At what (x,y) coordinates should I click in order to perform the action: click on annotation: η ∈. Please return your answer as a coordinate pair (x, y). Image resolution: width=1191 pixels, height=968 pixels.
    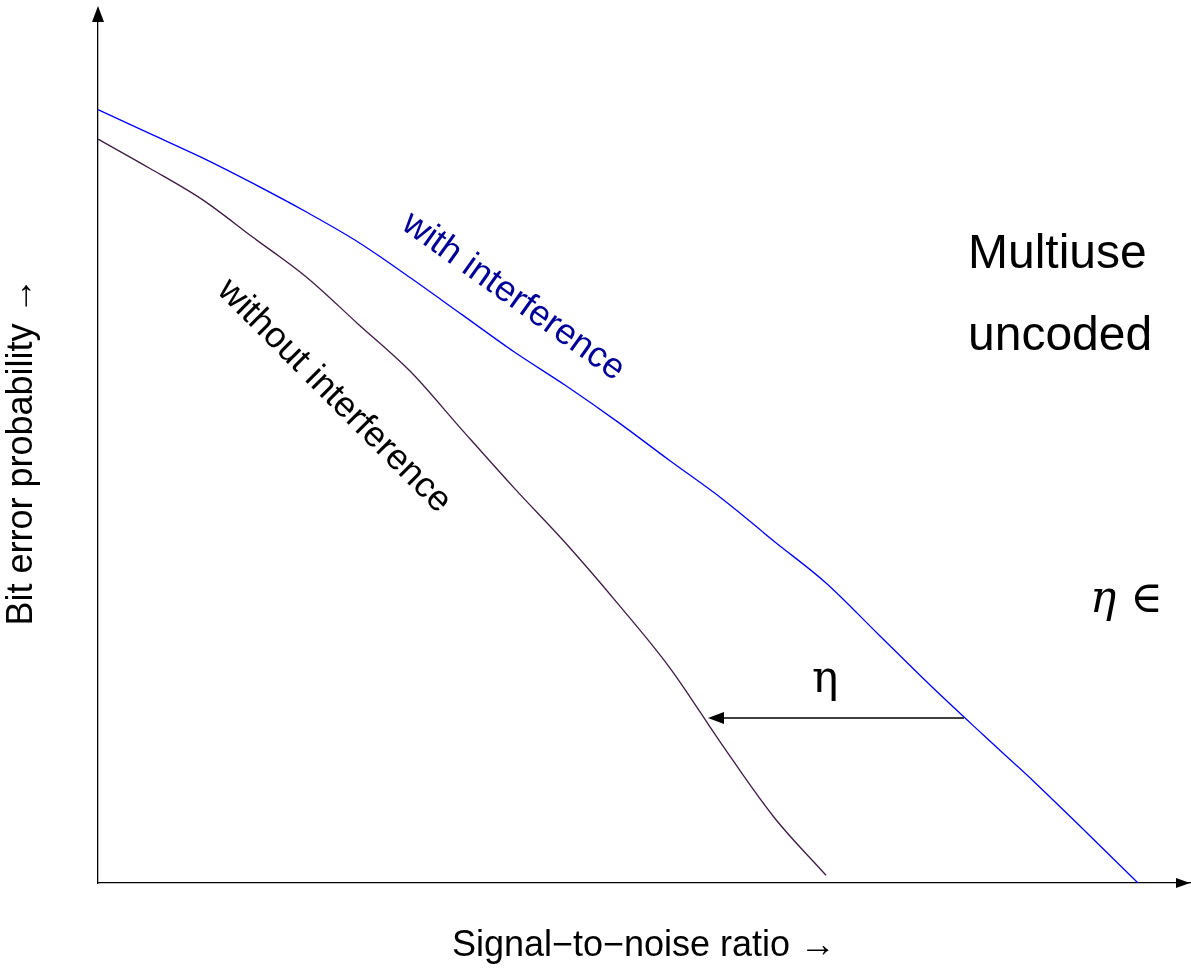
    Looking at the image, I should click on (1126, 596).